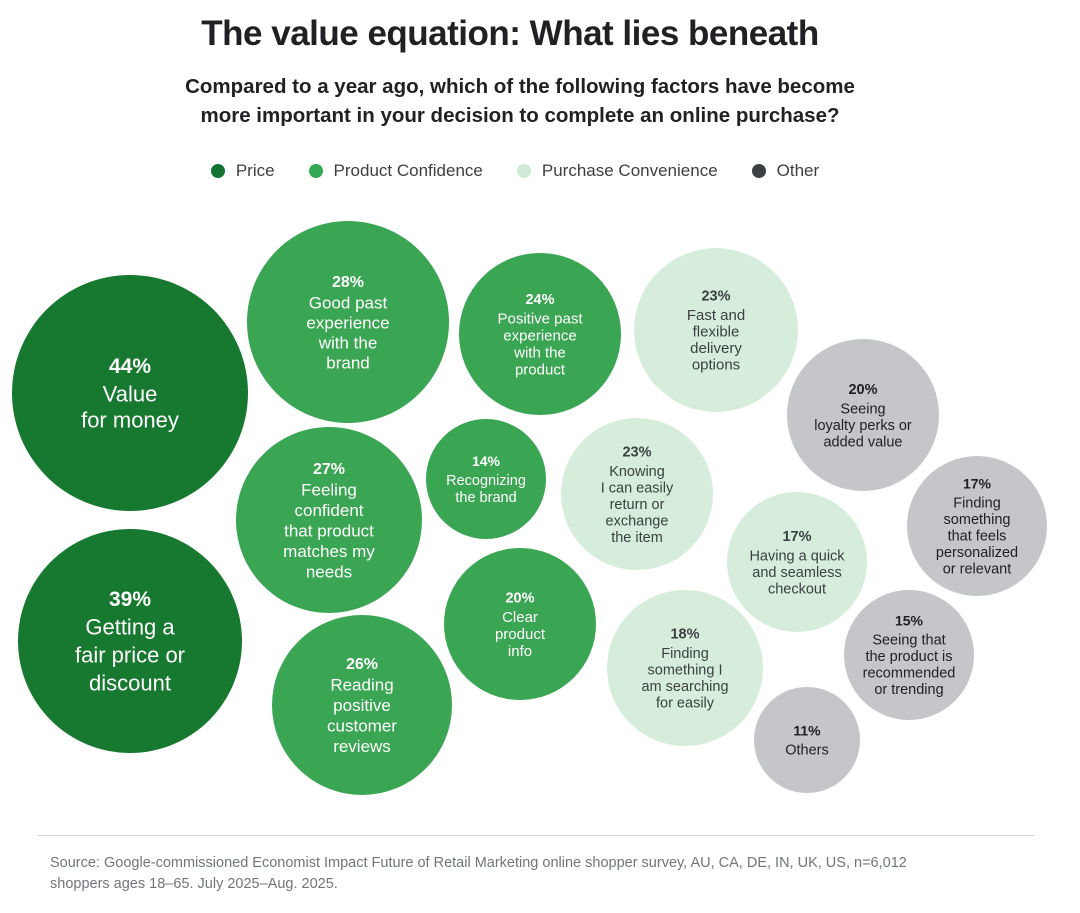  What do you see at coordinates (684, 635) in the screenshot?
I see `bubble-finding-something-i-am-searching-for-easily-value: 18%` at bounding box center [684, 635].